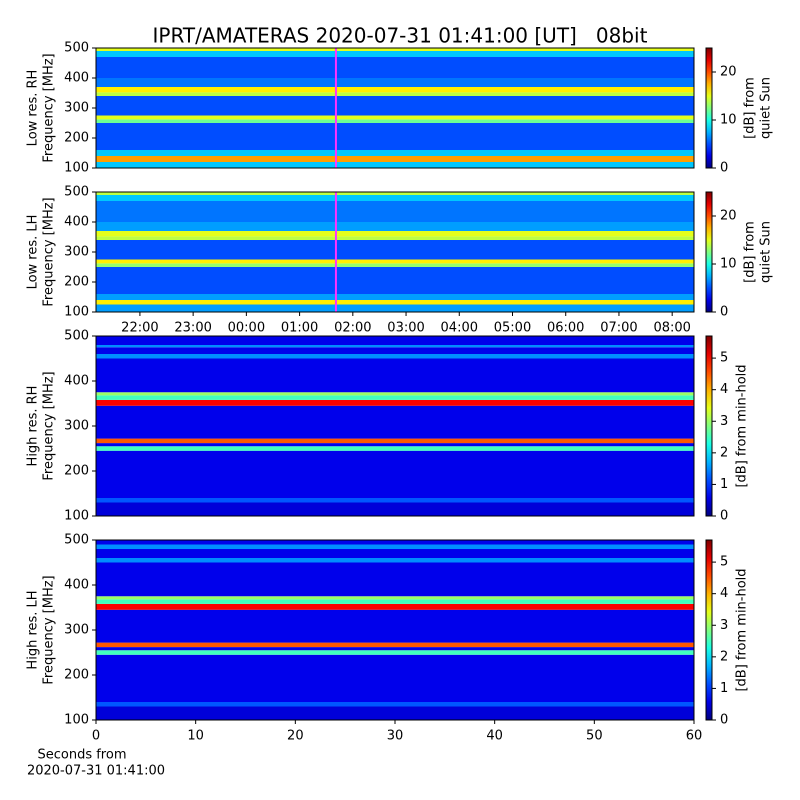 This screenshot has height=800, width=800. Describe the element at coordinates (459, 328) in the screenshot. I see `x-tick-label: 04:00` at that location.